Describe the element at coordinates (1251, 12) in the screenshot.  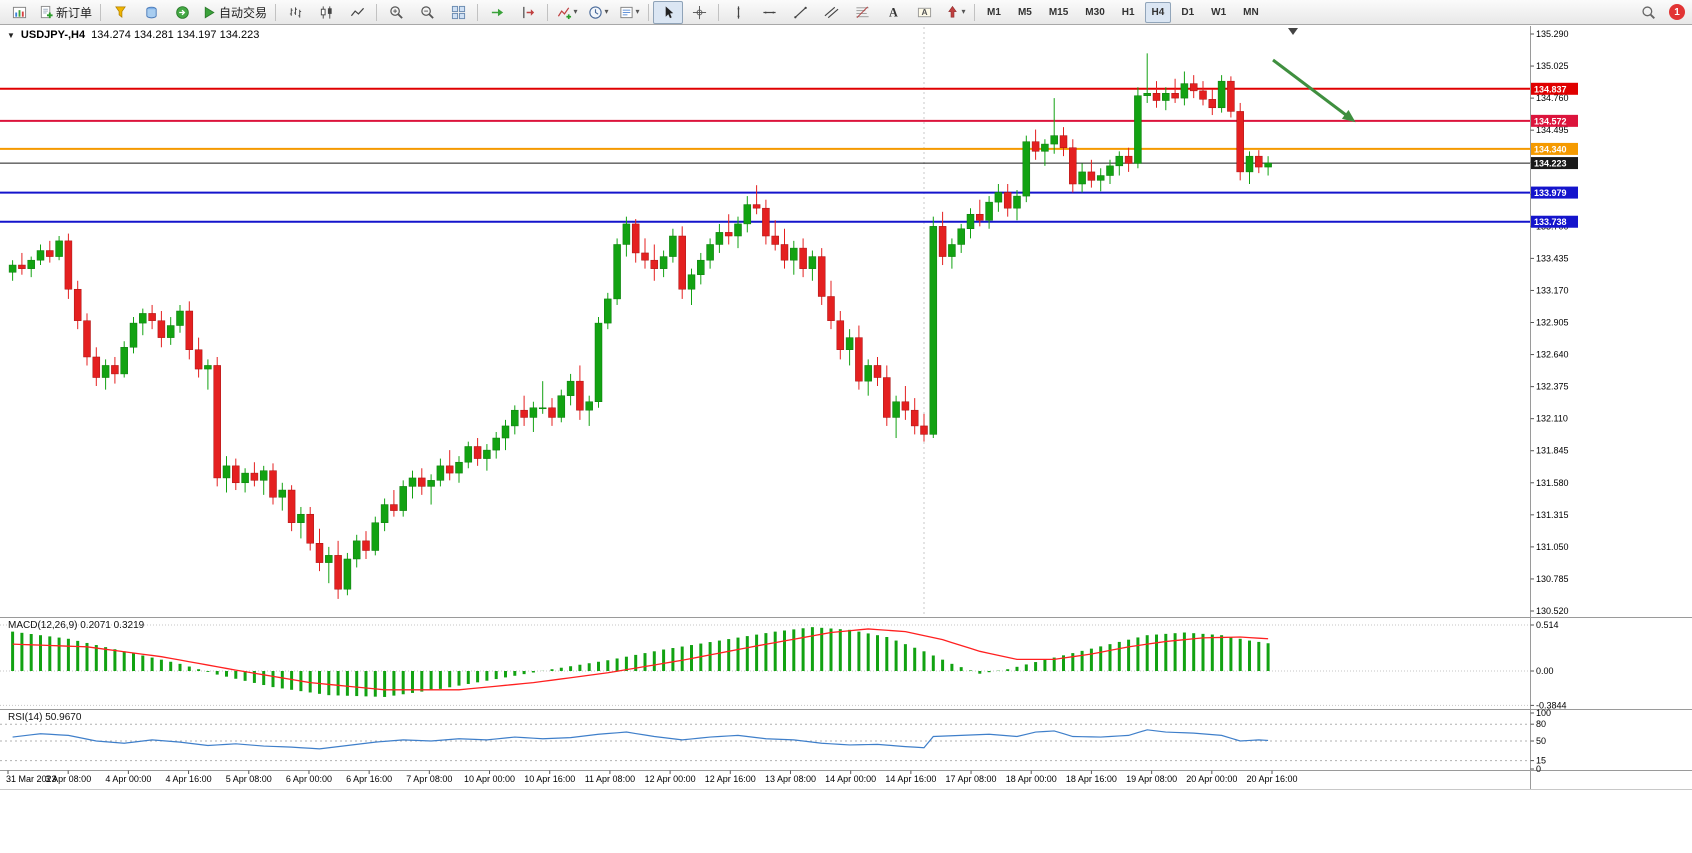
I see `timeframe-mn-button: MN` at that location.